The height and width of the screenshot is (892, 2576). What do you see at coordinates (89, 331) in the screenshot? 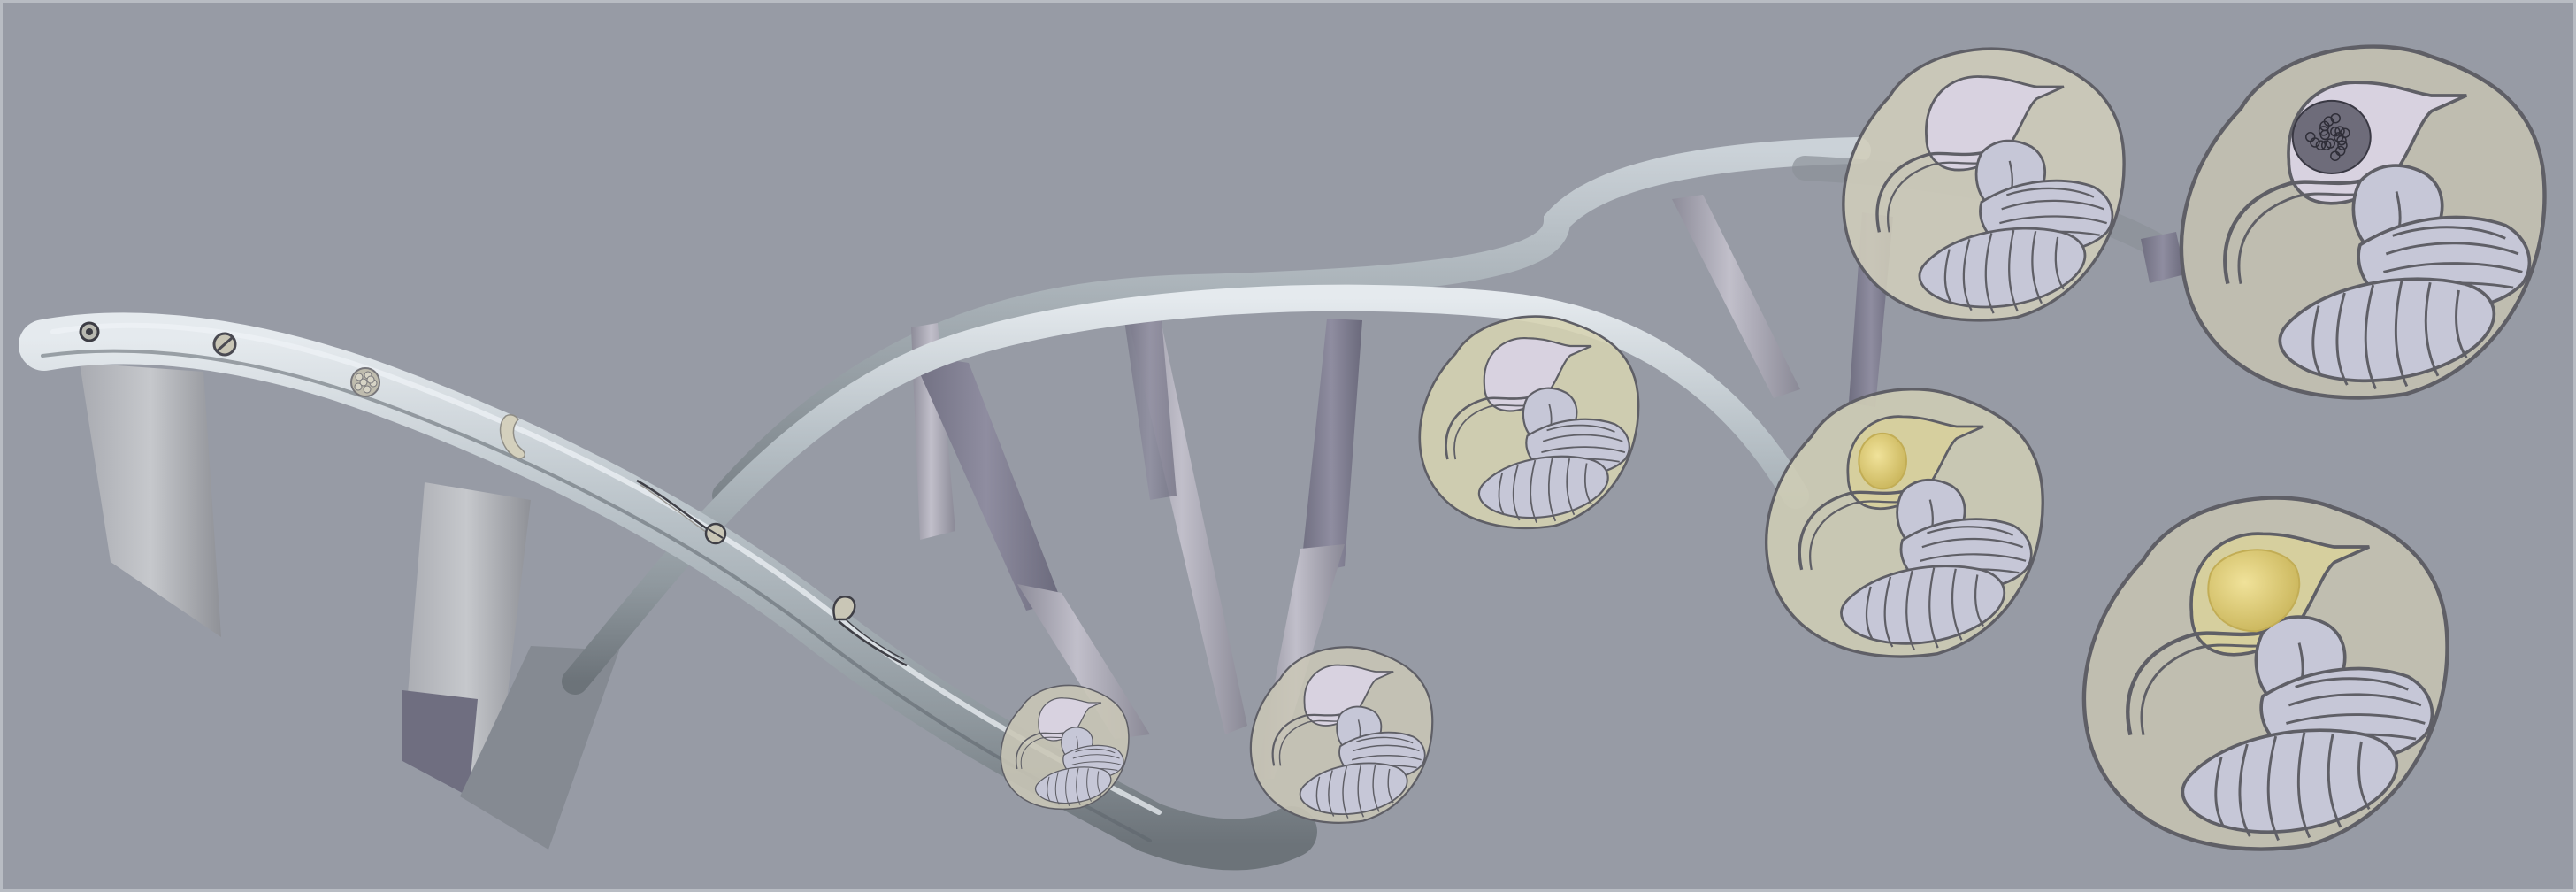
I see `zygote-icon` at bounding box center [89, 331].